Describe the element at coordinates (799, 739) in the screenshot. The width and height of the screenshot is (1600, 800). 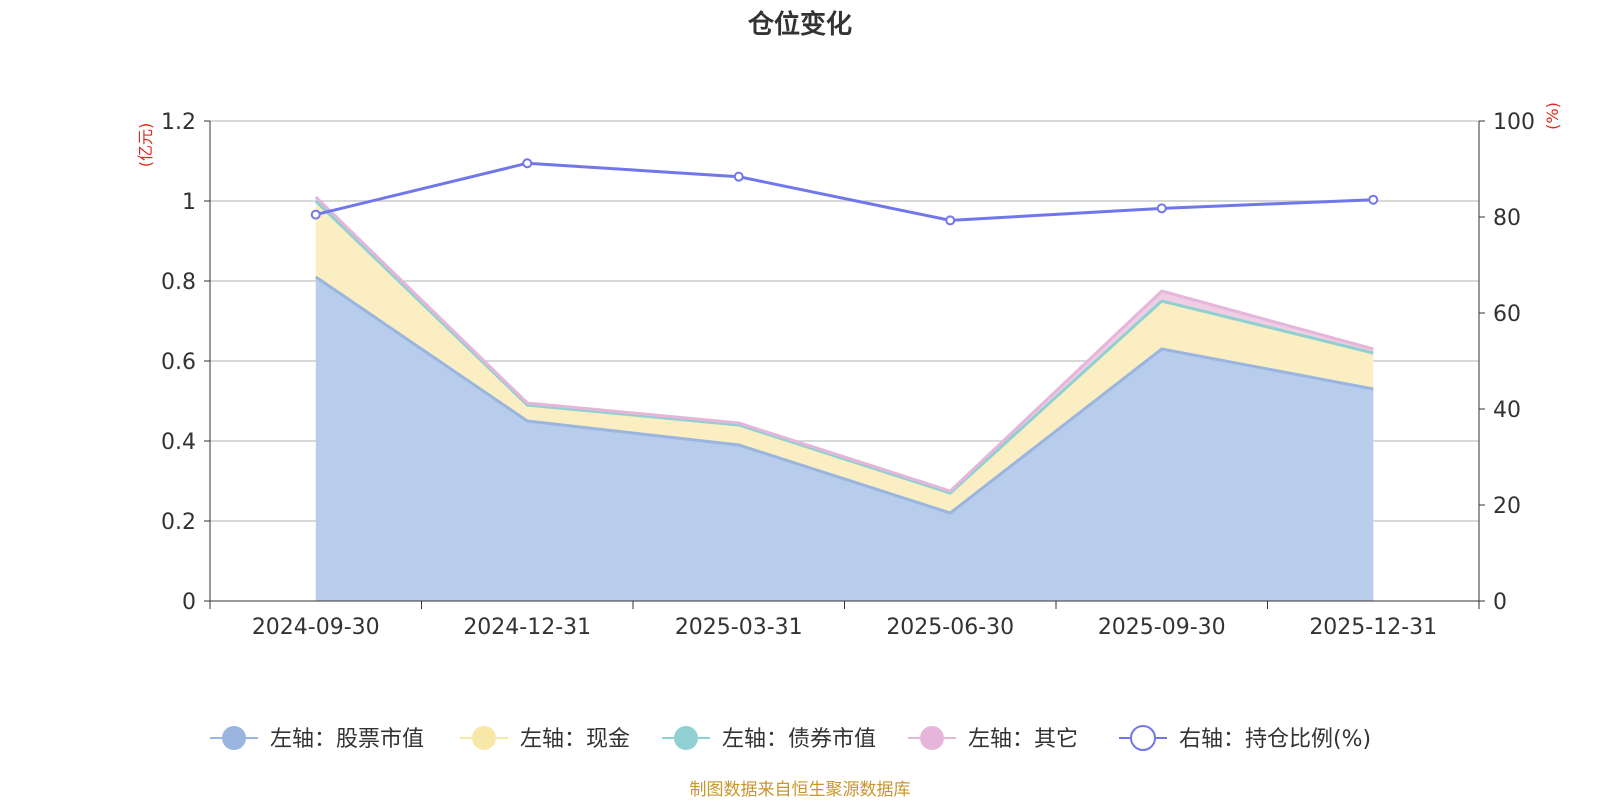
I see `legend-label: 左轴：债券市值` at that location.